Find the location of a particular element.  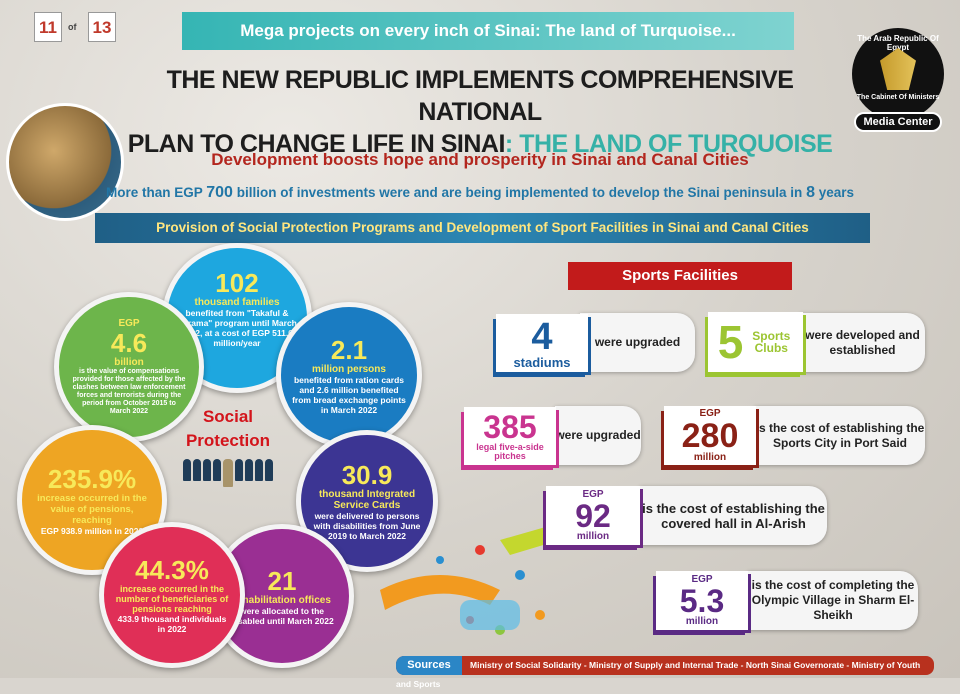

investment-pre: More than EGP is located at coordinates (156, 192).